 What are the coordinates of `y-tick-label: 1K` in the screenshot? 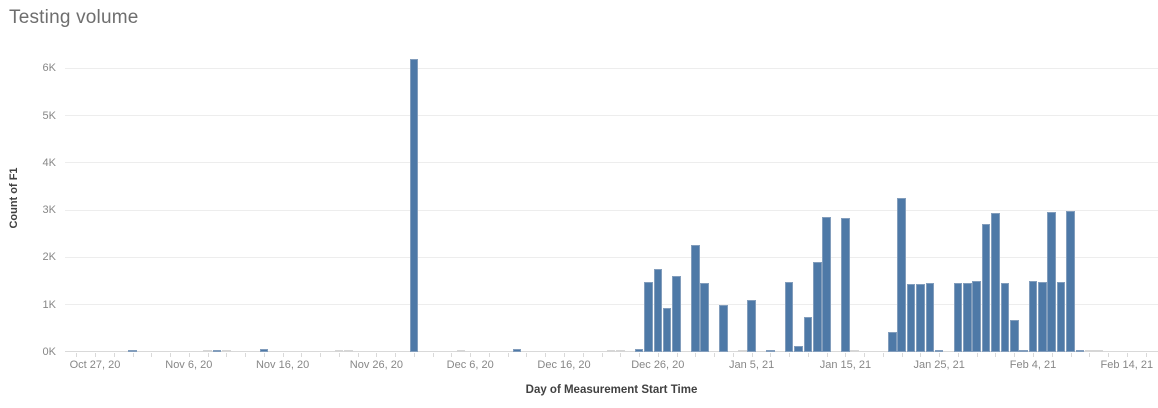 It's located at (49, 304).